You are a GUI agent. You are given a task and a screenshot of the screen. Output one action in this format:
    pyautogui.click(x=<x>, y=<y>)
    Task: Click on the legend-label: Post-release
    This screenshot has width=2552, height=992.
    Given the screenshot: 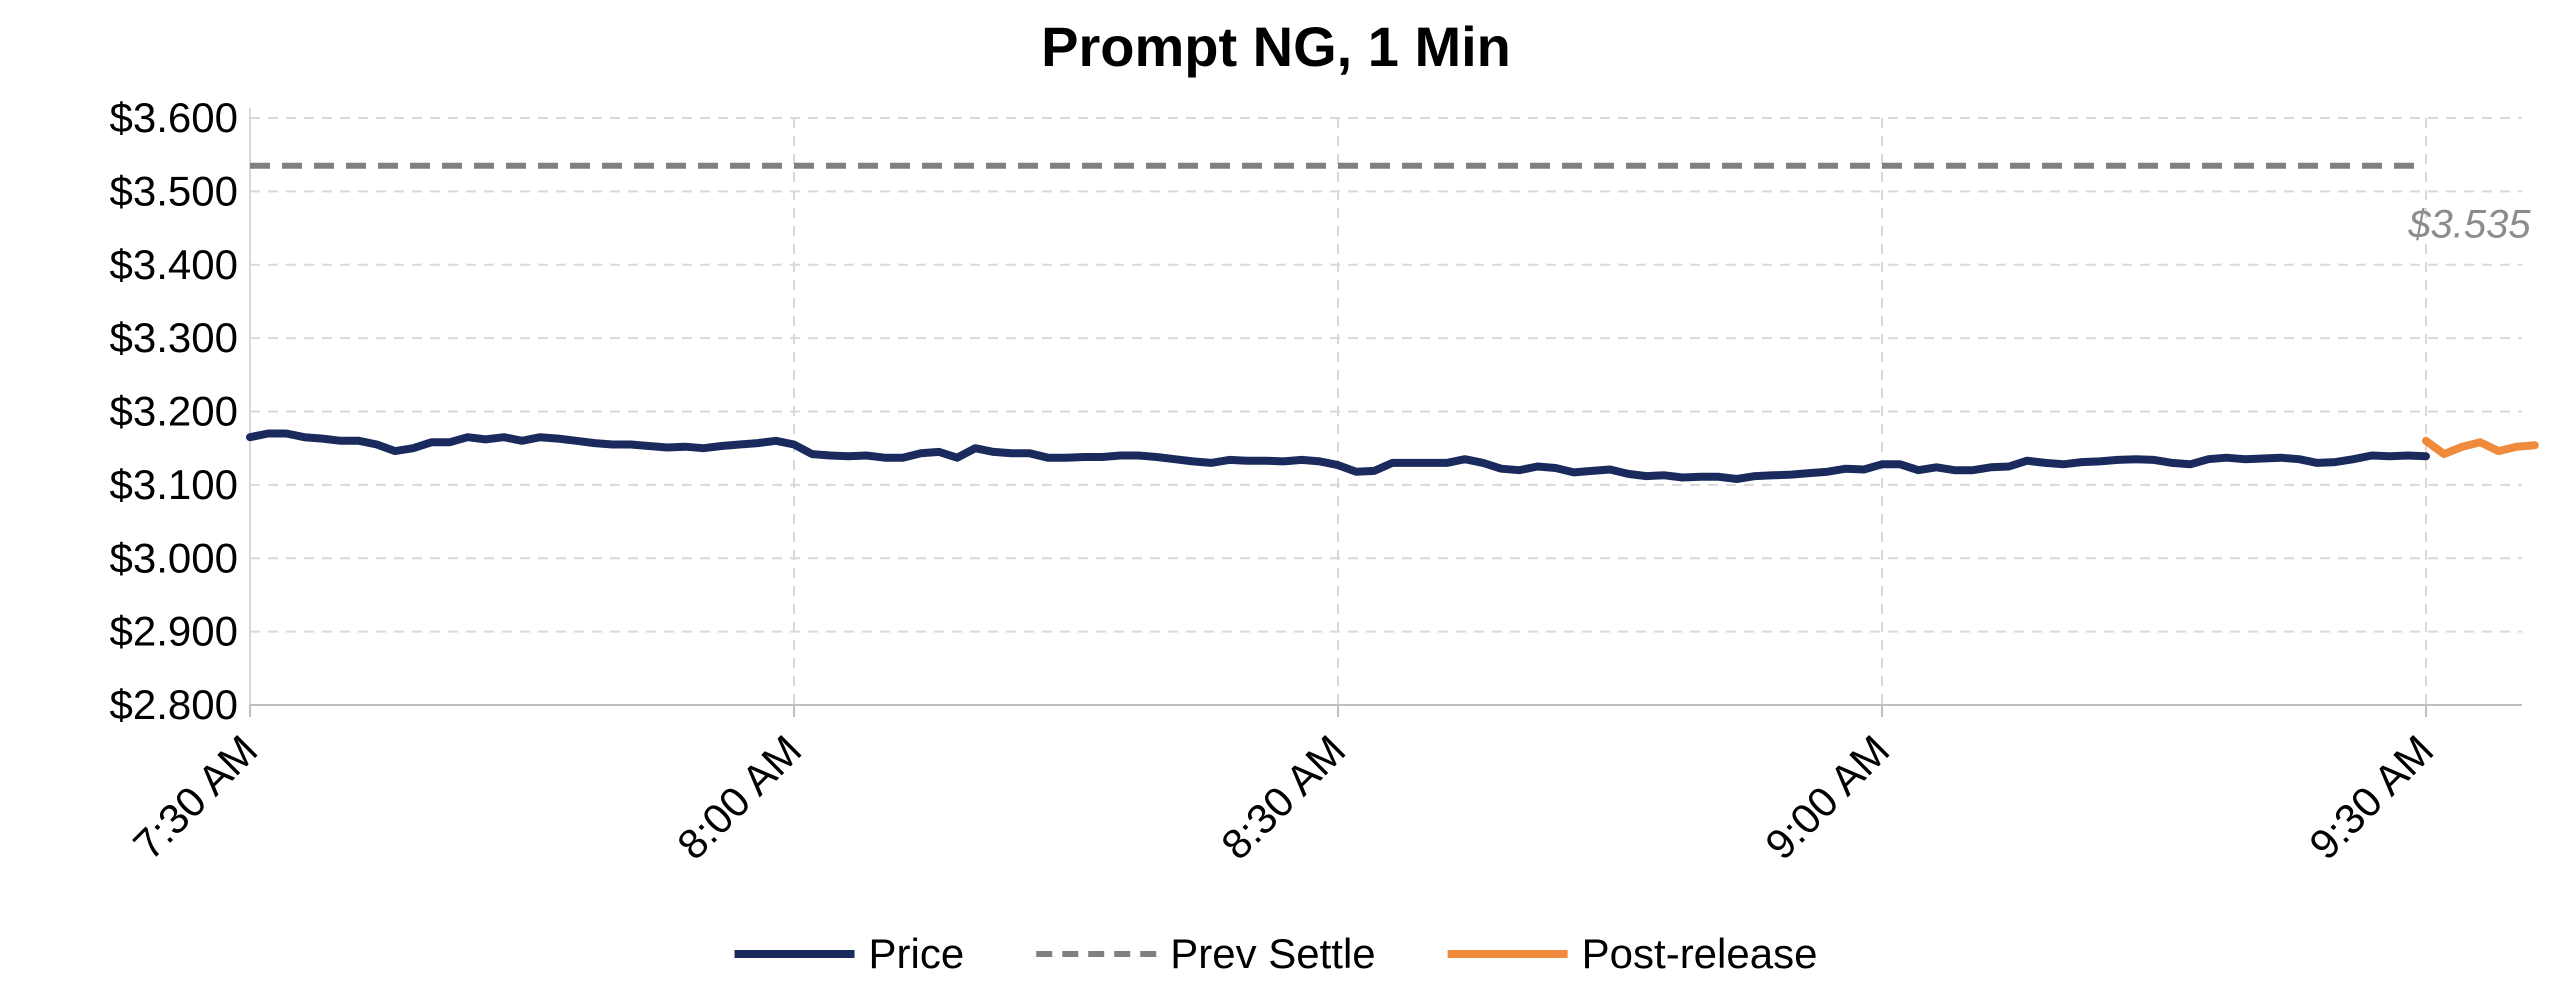 What is the action you would take?
    pyautogui.click(x=1700, y=953)
    